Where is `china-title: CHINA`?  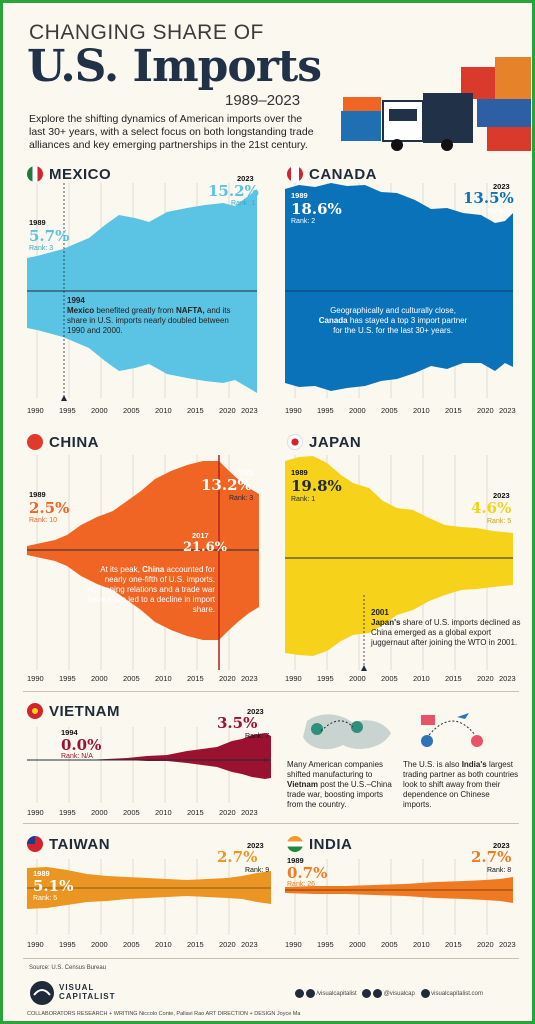
china-title: CHINA is located at coordinates (74, 442).